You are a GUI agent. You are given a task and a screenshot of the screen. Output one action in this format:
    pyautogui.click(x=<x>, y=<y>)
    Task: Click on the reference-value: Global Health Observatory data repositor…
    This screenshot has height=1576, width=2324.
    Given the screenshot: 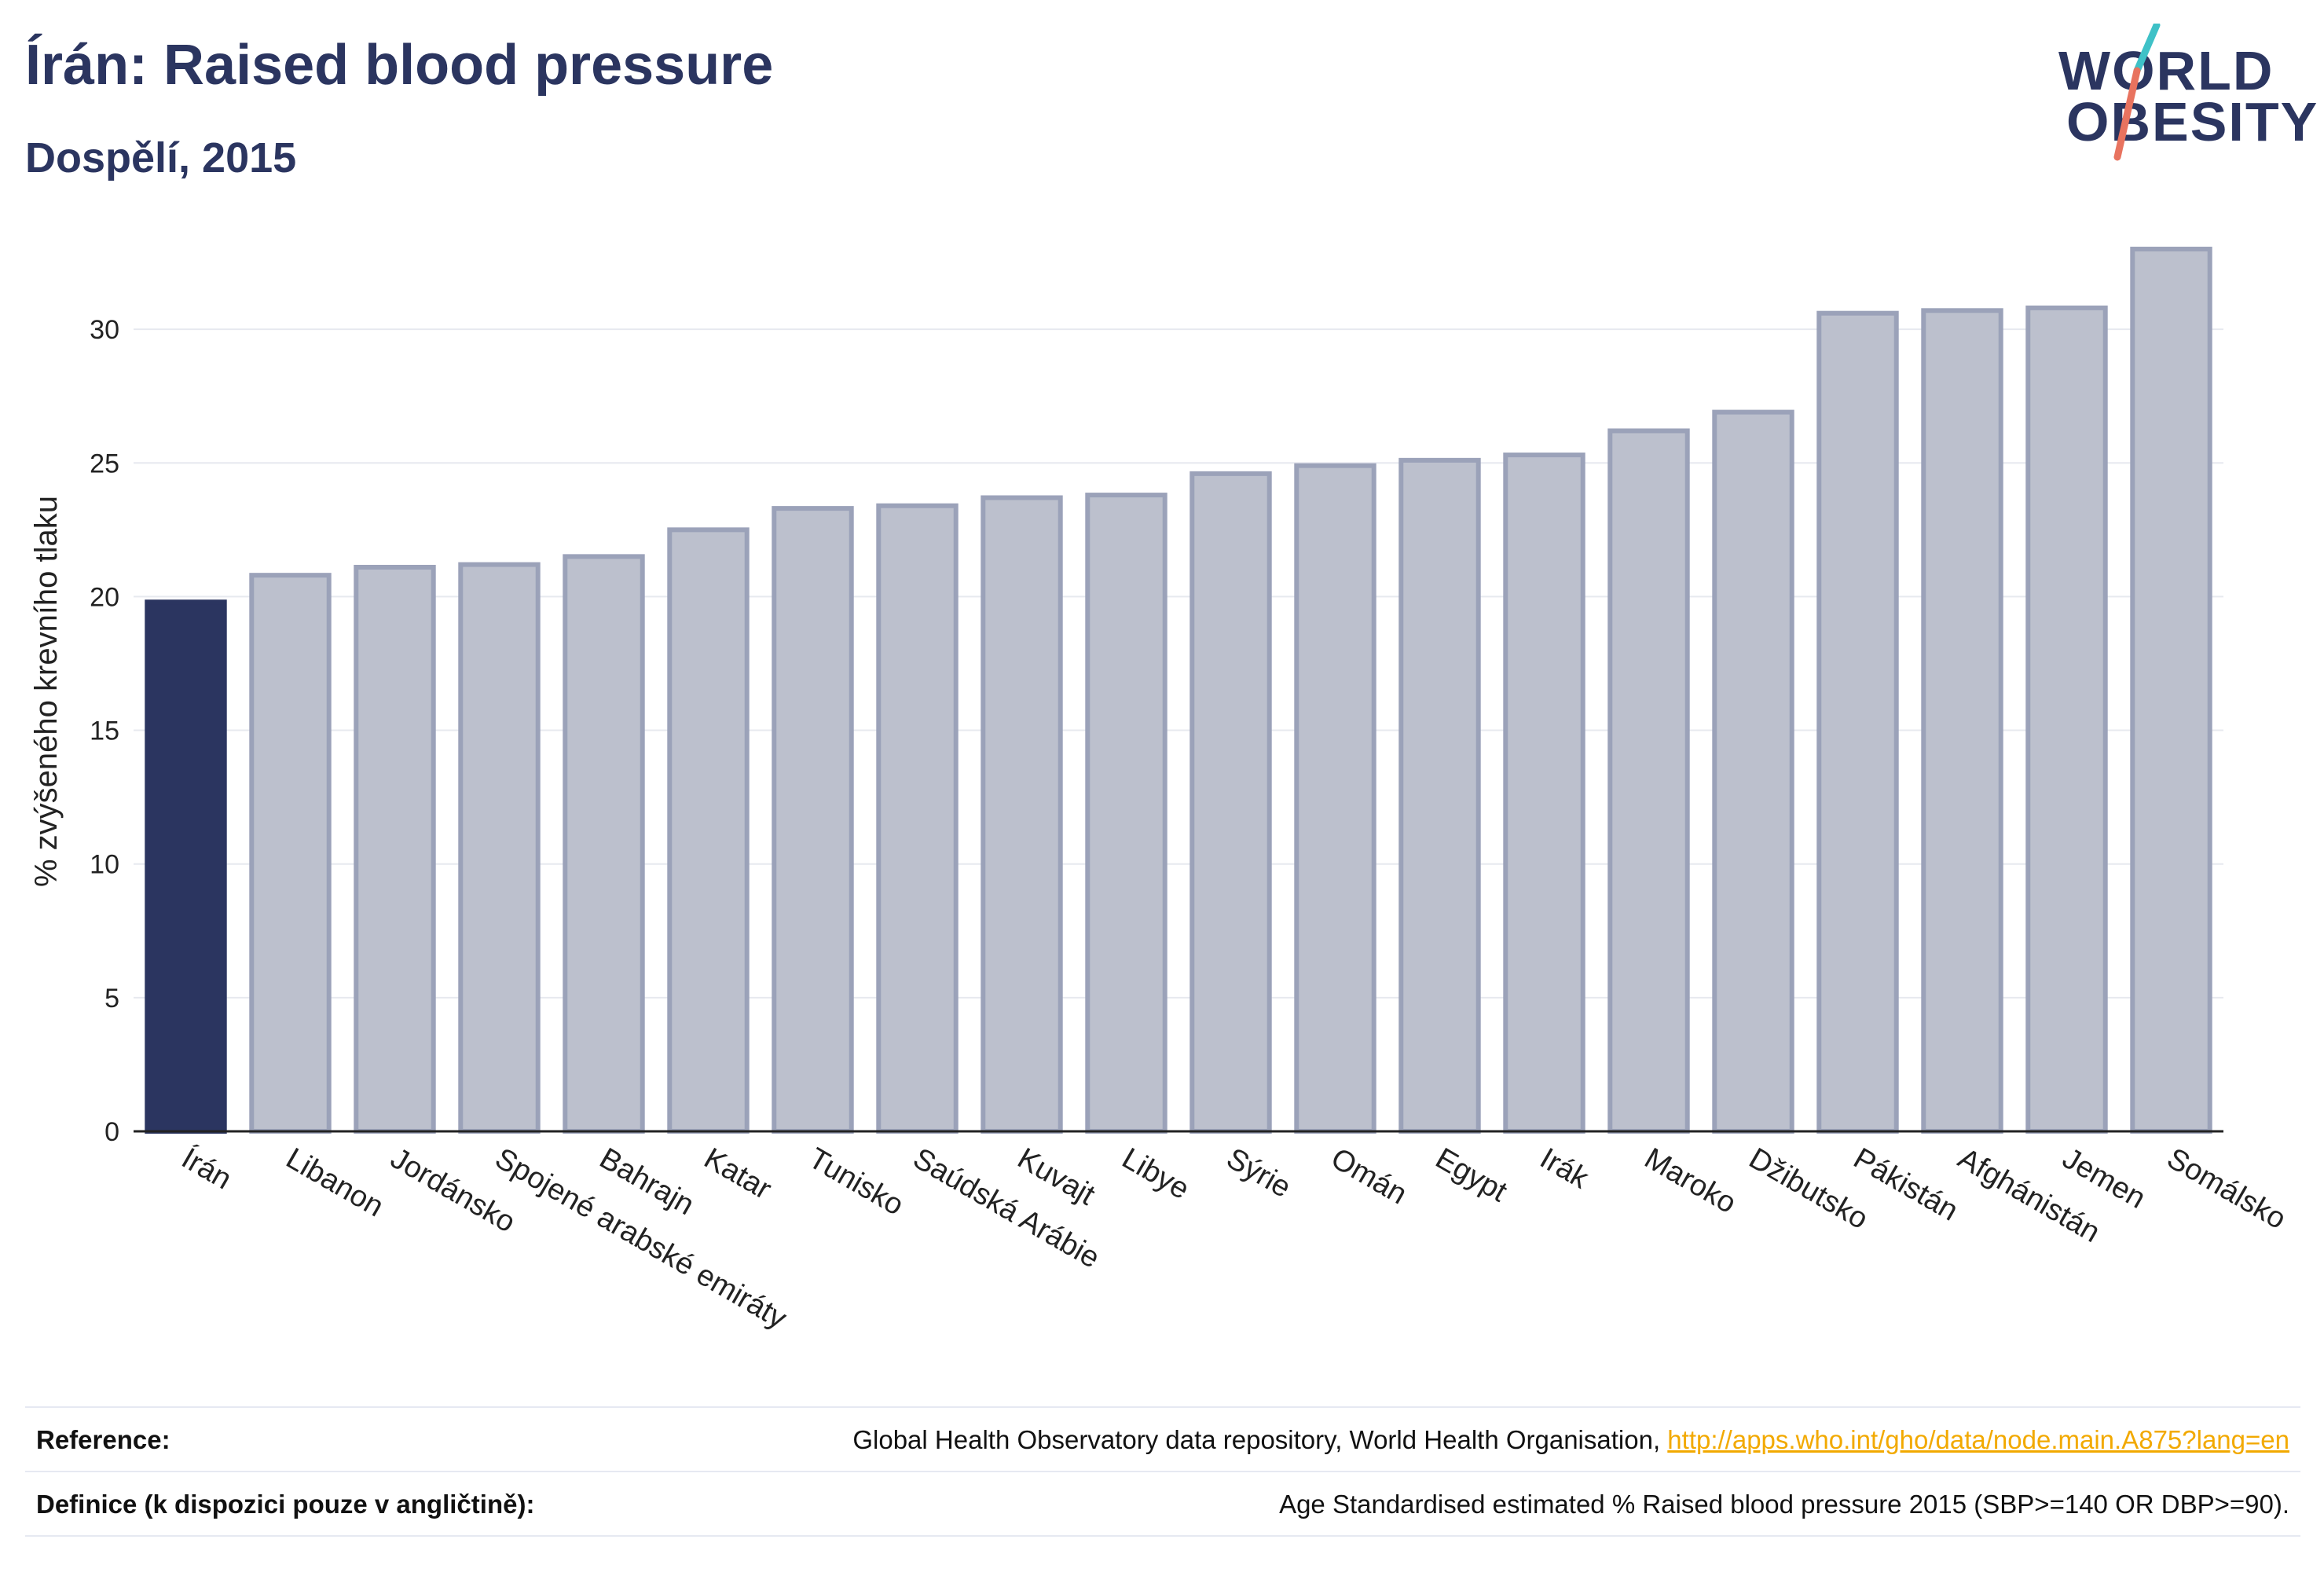 What is the action you would take?
    pyautogui.click(x=1570, y=1440)
    